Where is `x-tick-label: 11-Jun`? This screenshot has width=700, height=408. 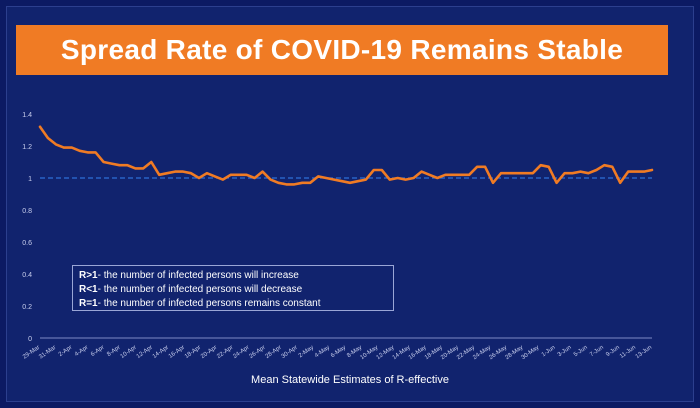
x-tick-label: 11-Jun is located at coordinates (628, 352).